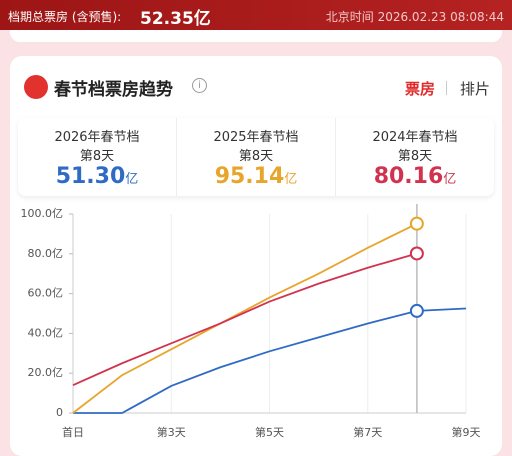  What do you see at coordinates (420, 89) in the screenshot?
I see `tab: 票房` at bounding box center [420, 89].